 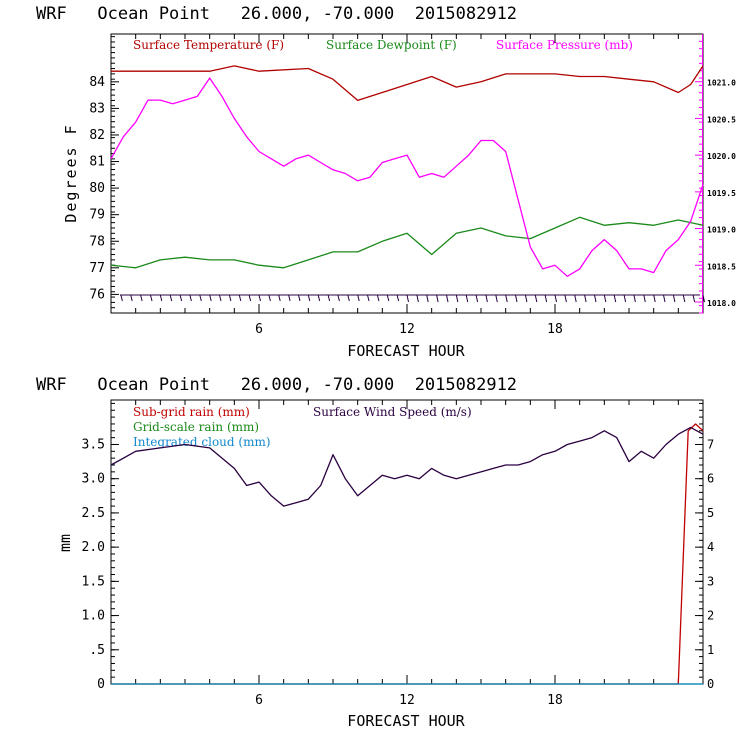 I want to click on top-y-tick-label: 82, so click(x=97, y=135).